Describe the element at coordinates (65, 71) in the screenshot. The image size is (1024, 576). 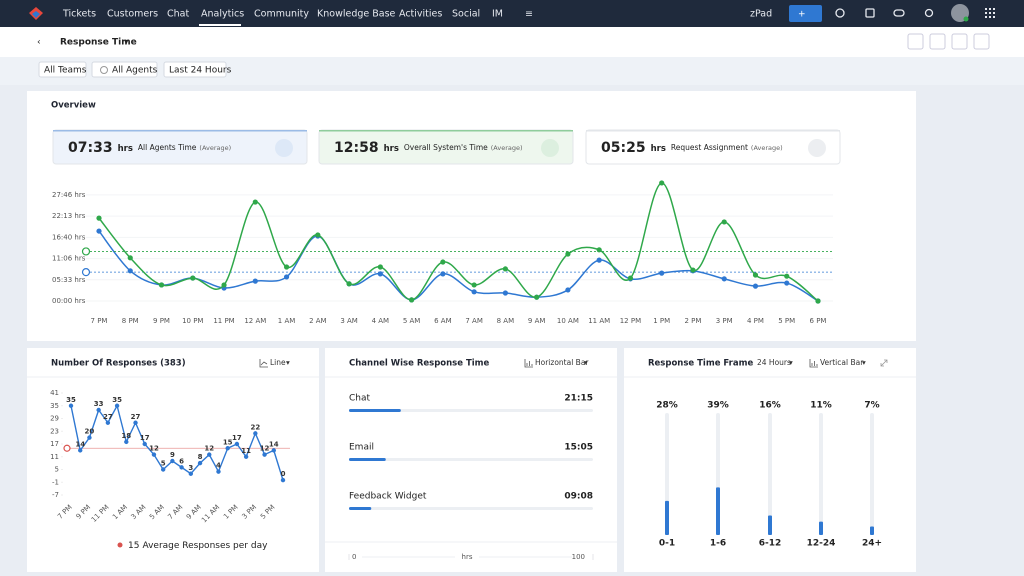
I see `filter-label: All Teams` at that location.